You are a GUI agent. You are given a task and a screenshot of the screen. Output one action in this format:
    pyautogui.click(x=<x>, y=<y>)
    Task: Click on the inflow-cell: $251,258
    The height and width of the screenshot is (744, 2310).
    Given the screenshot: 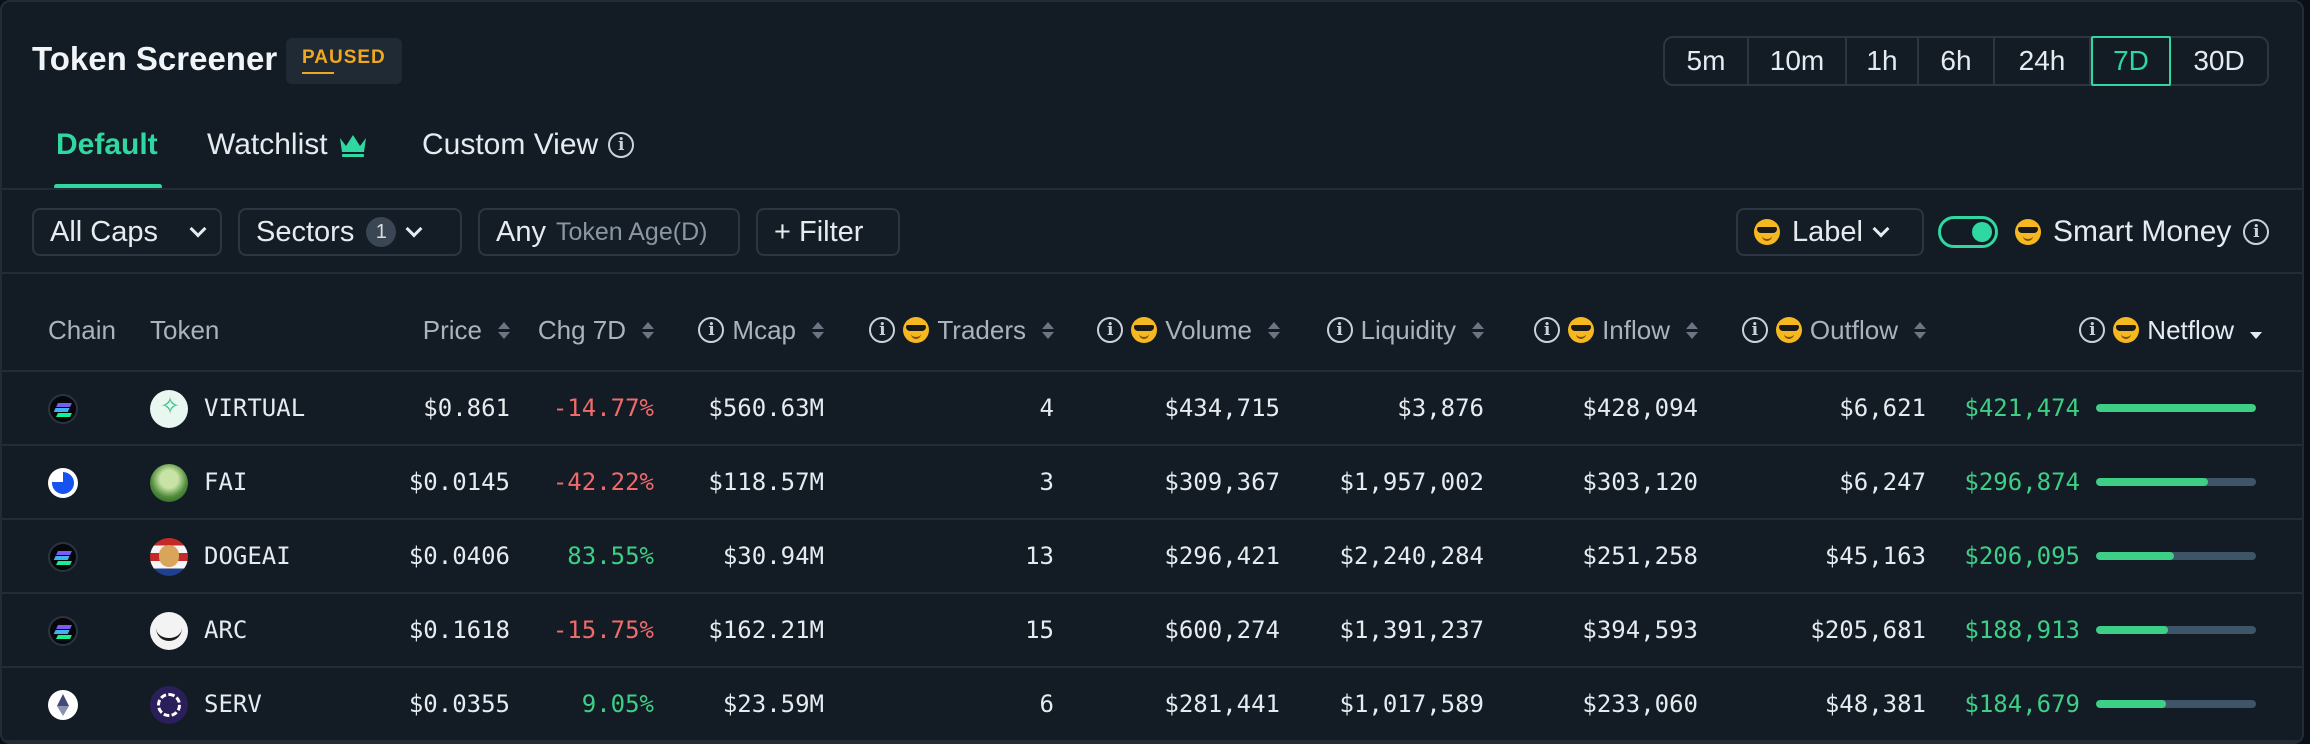 What is the action you would take?
    pyautogui.click(x=1640, y=556)
    